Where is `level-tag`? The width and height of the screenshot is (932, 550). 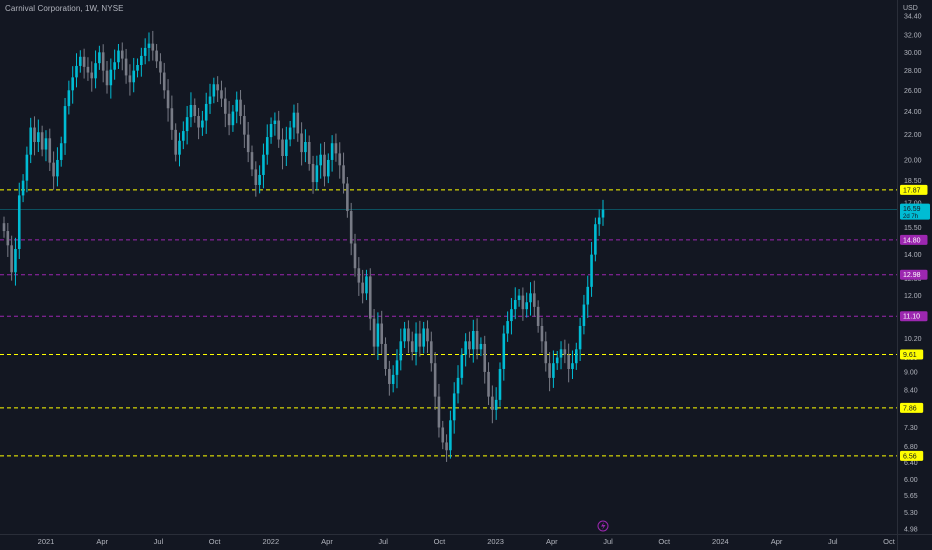 level-tag is located at coordinates (914, 239).